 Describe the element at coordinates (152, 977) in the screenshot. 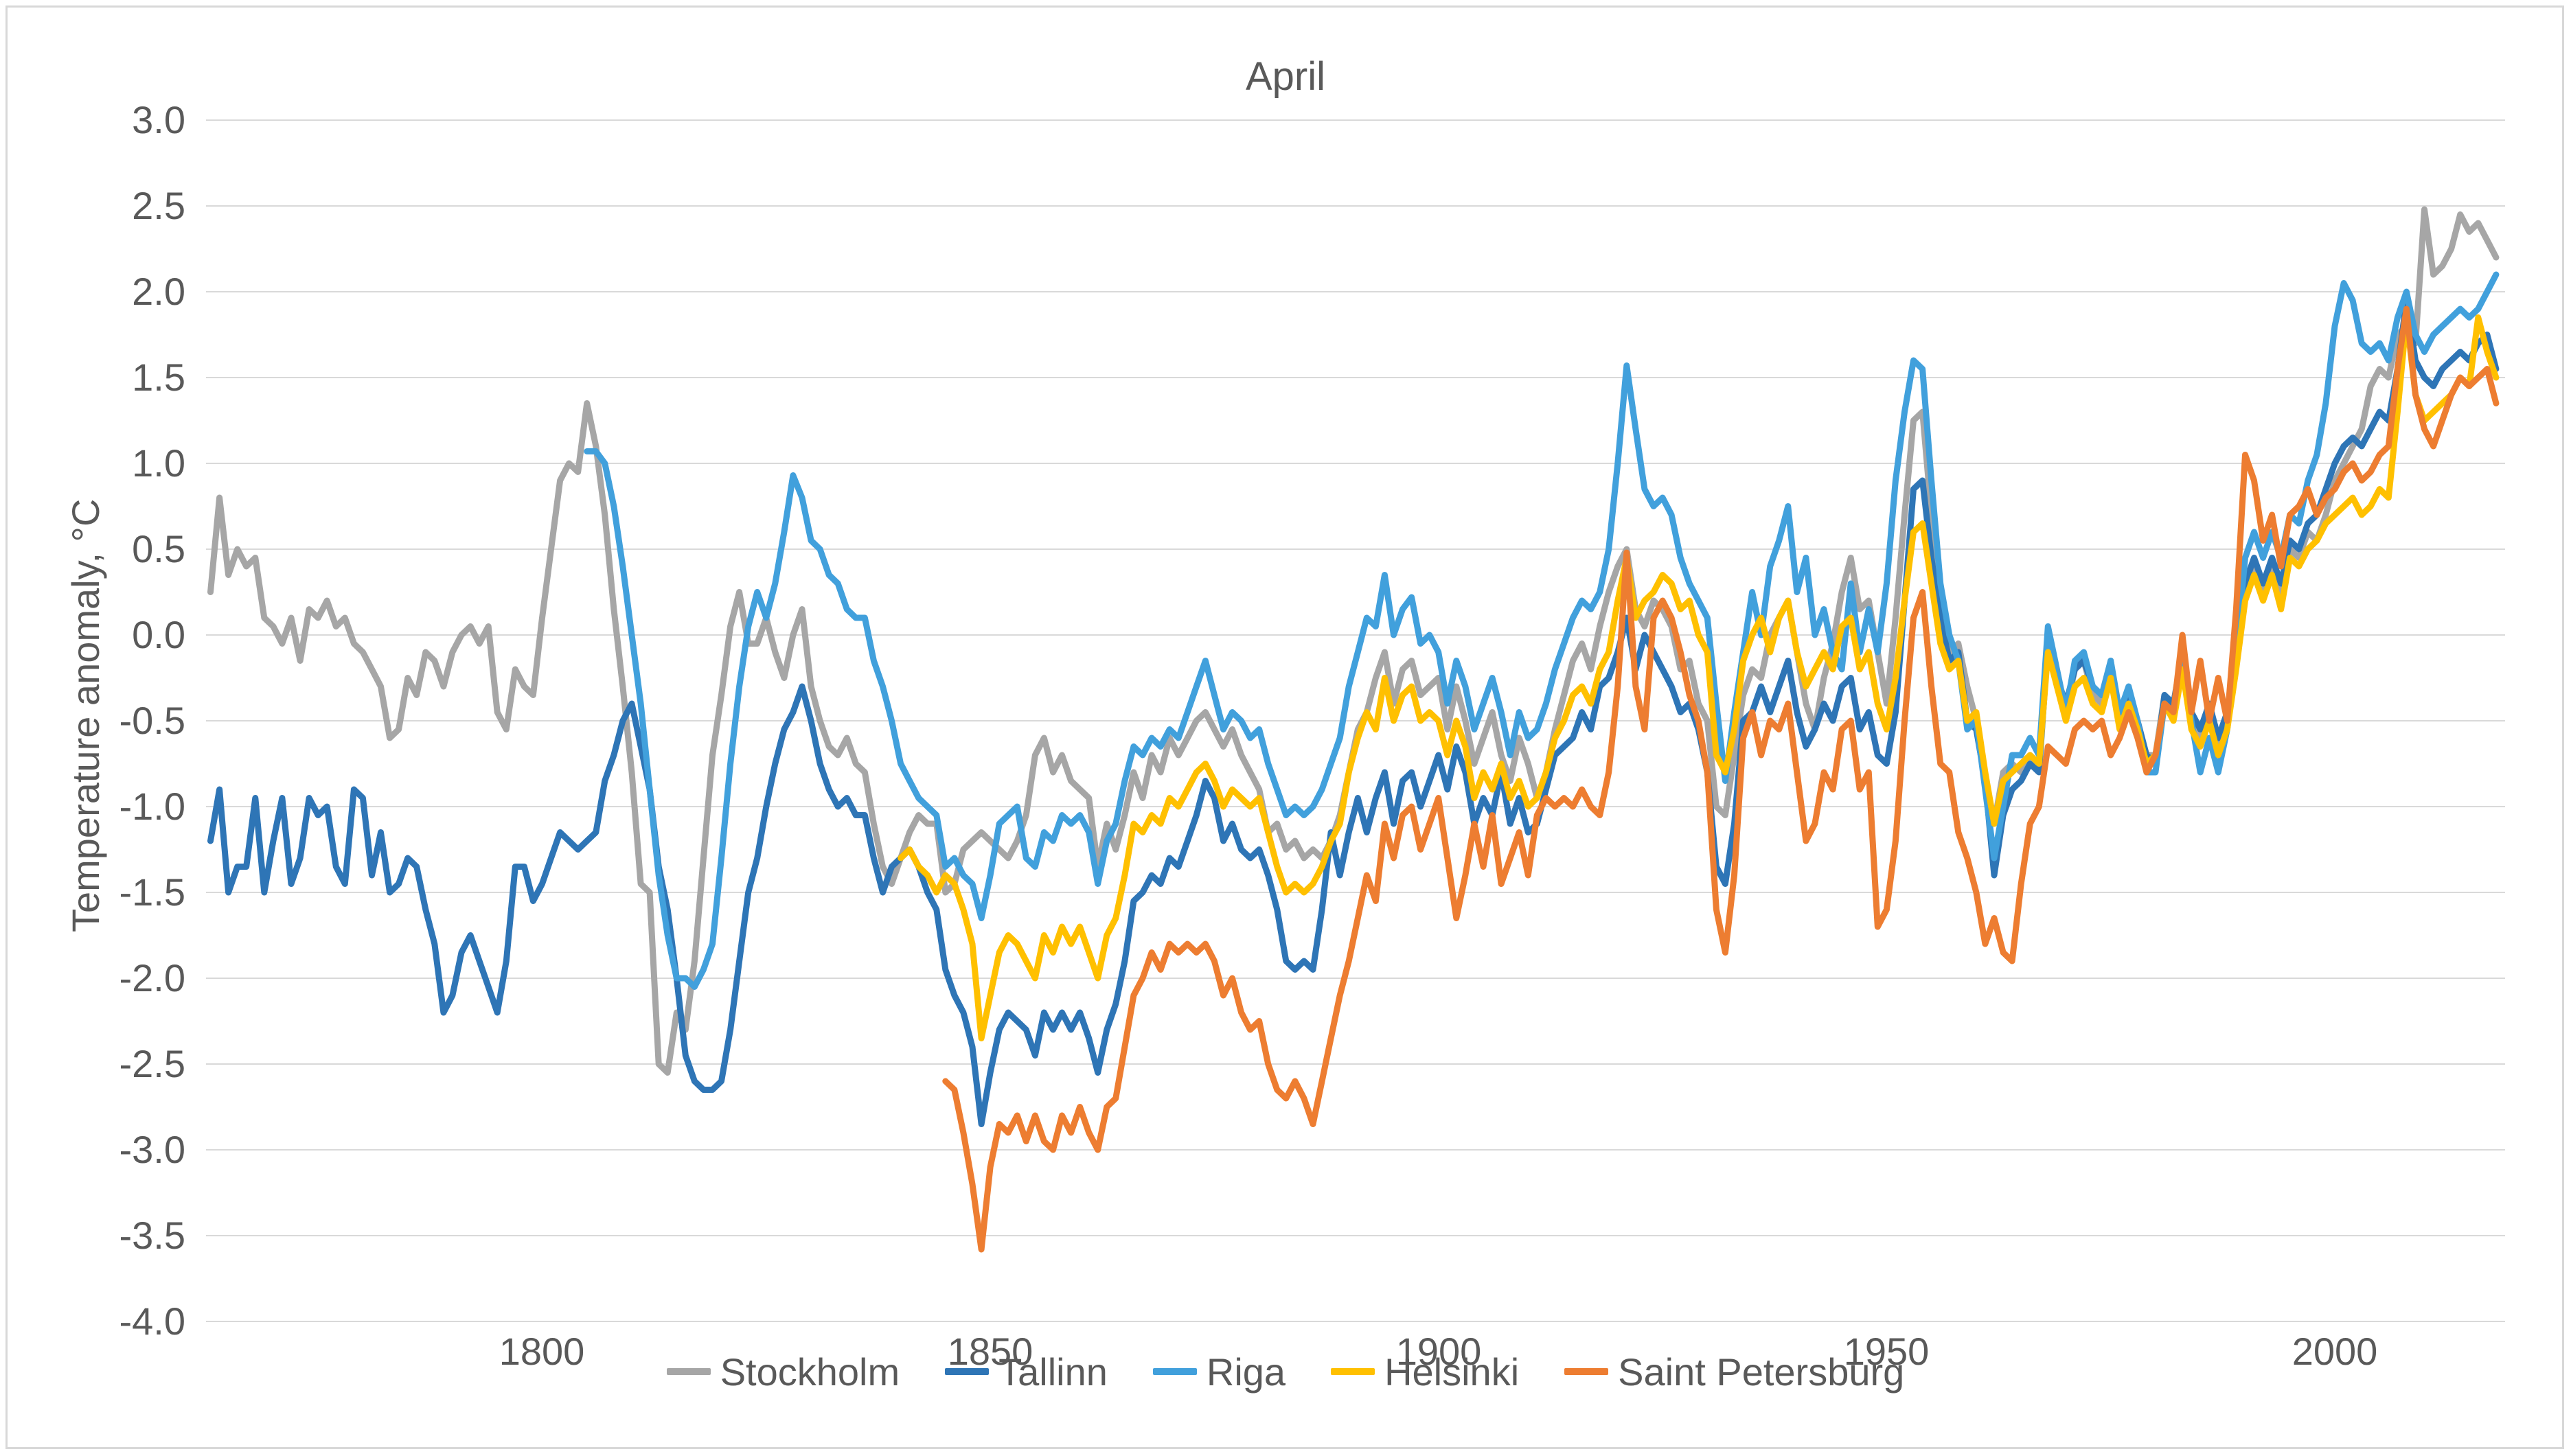

I see `y-tick-label: -2.0` at that location.